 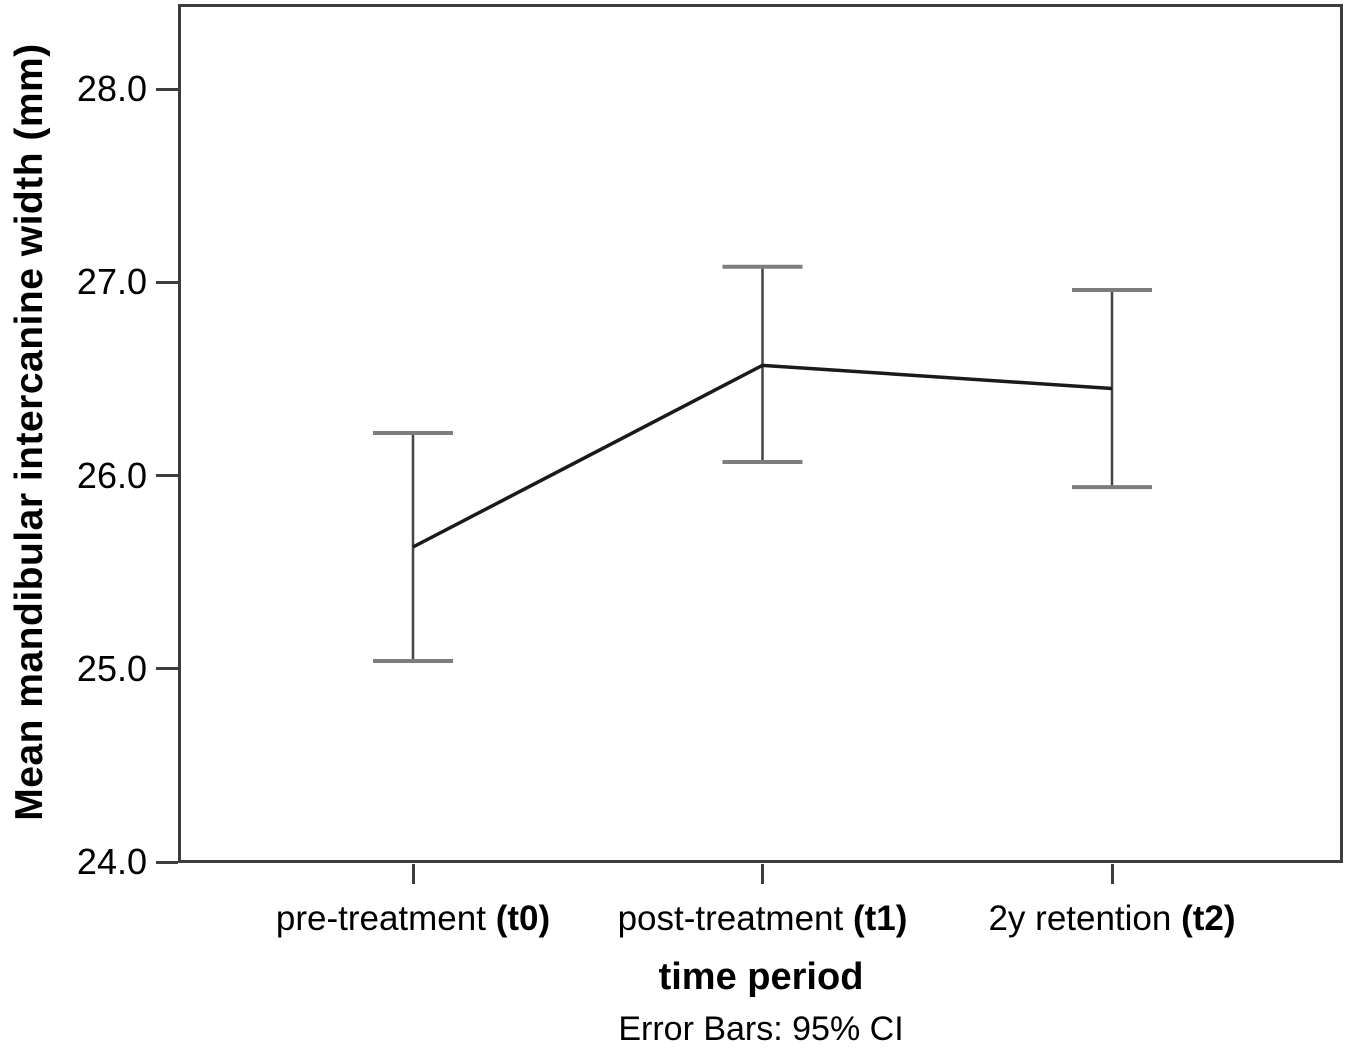 I want to click on x-category-label: pre-treatment (t0), so click(x=413, y=919).